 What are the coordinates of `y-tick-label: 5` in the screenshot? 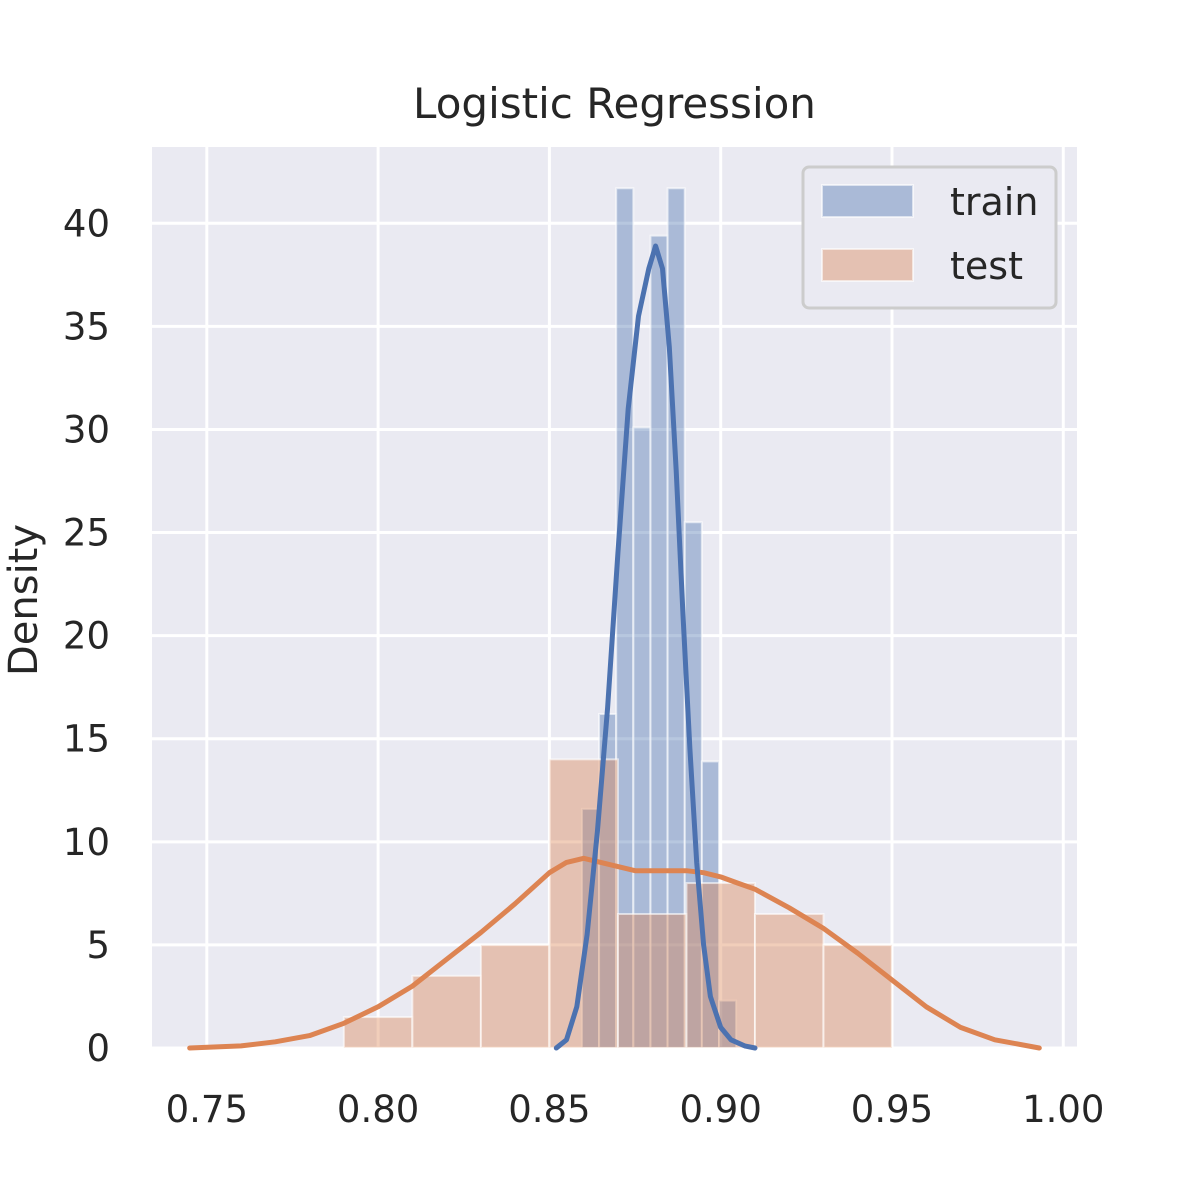 It's located at (98, 945).